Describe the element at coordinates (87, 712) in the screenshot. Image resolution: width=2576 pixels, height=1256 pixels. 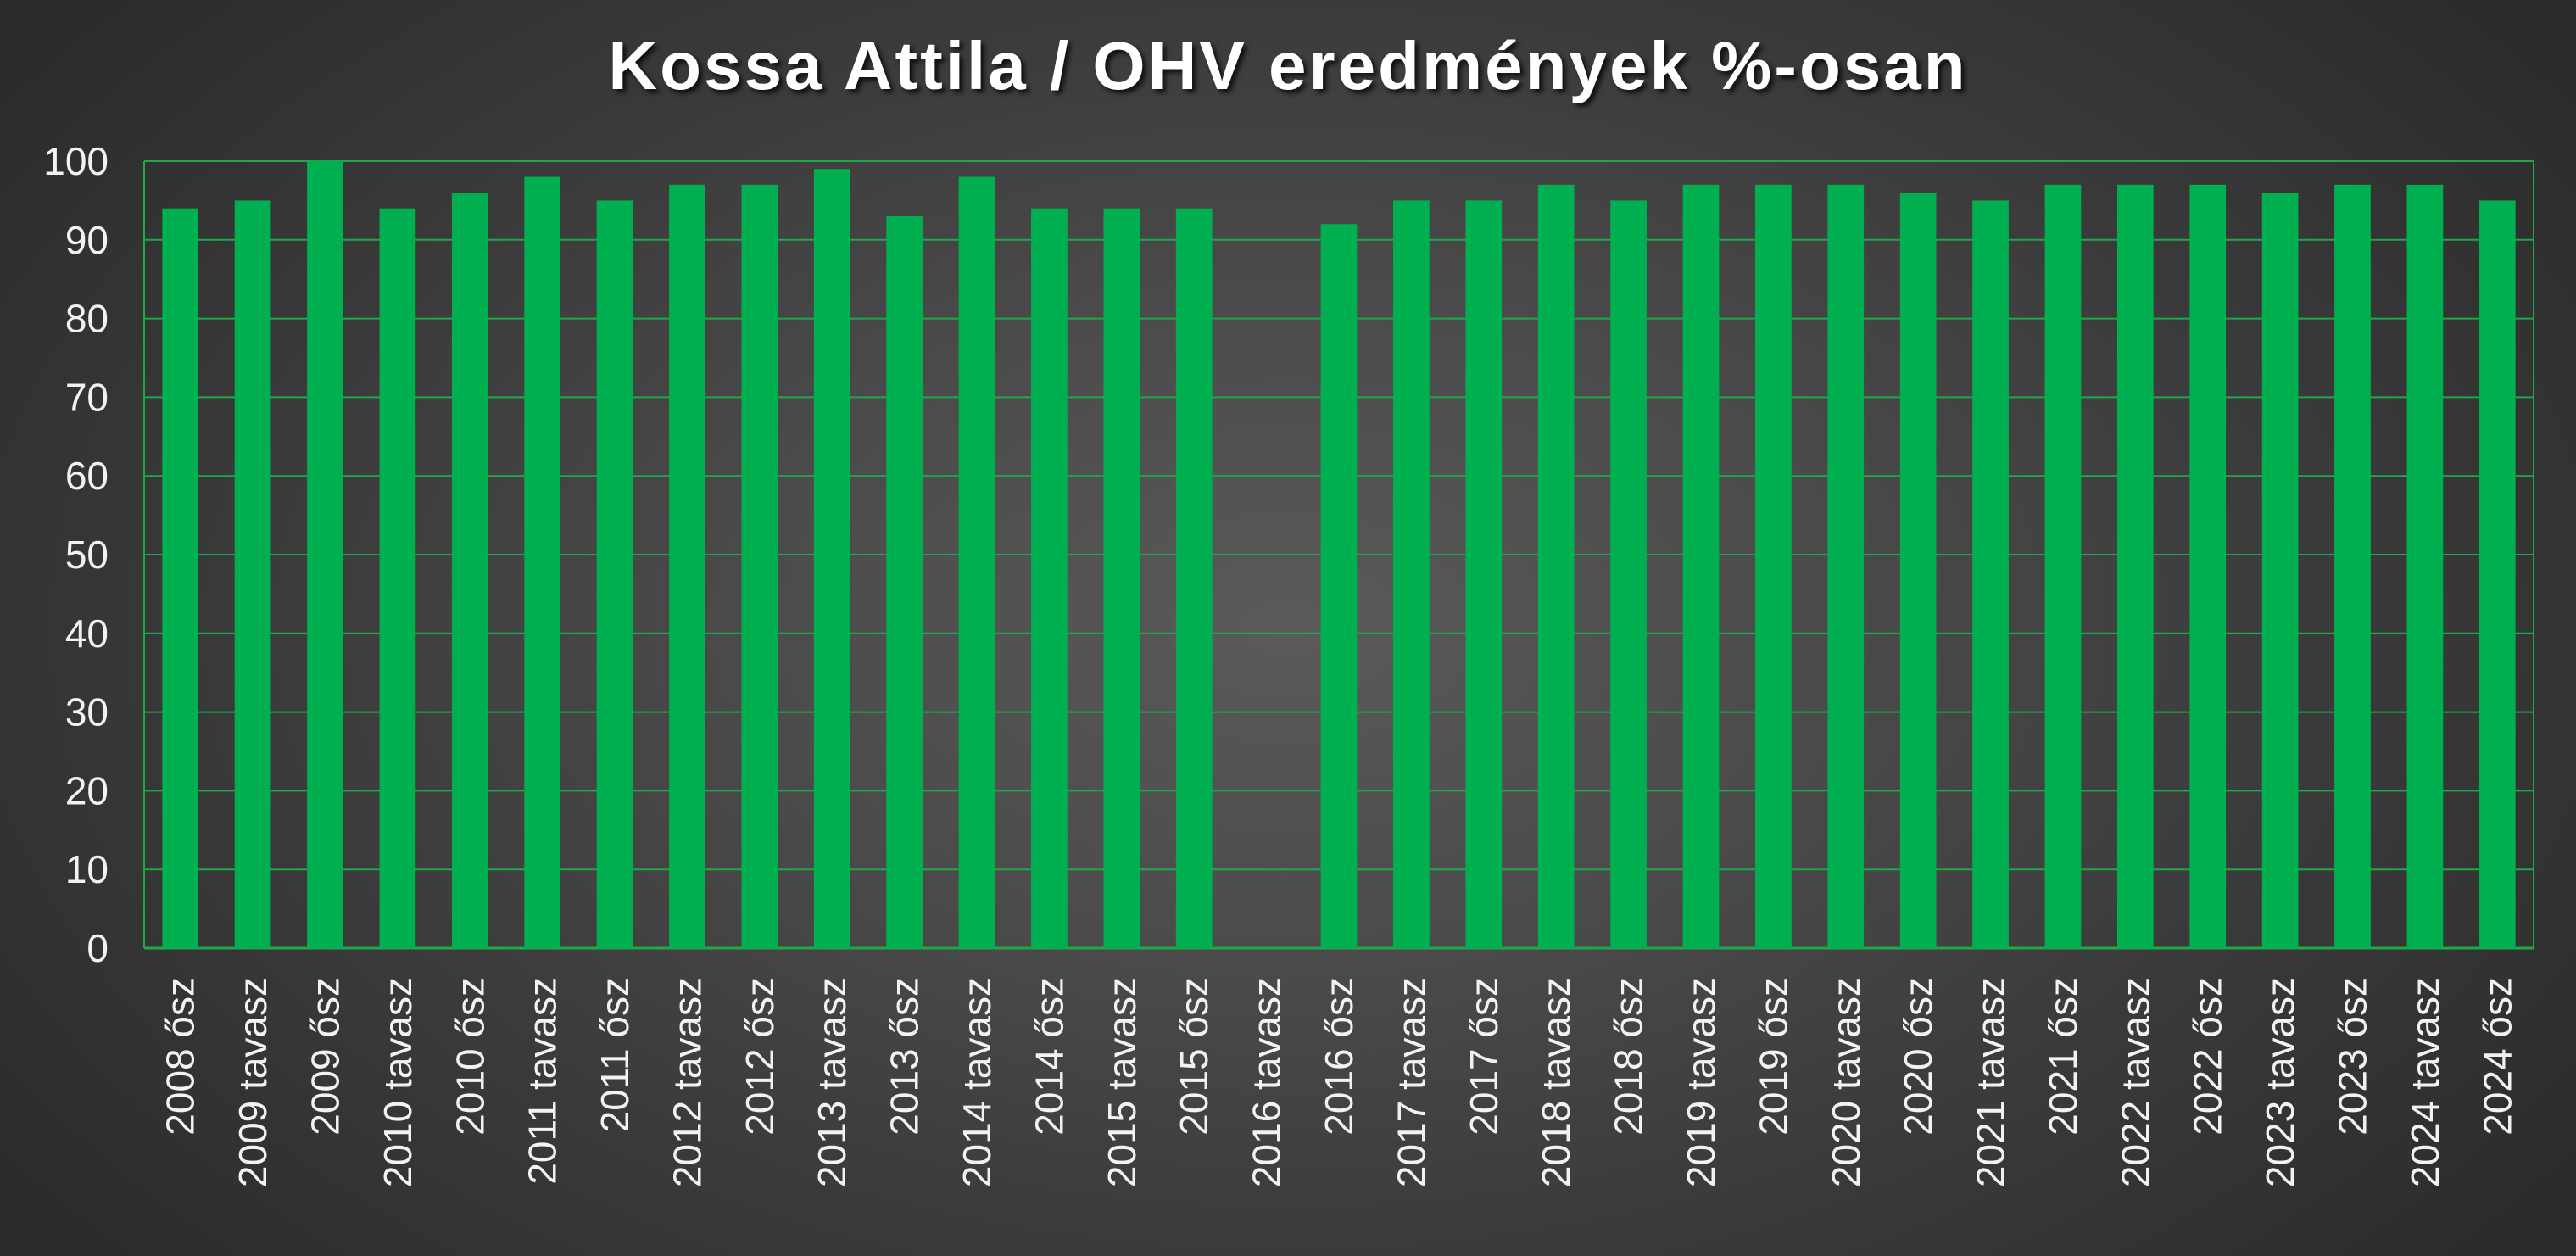
I see `y-tick-label: 30` at that location.